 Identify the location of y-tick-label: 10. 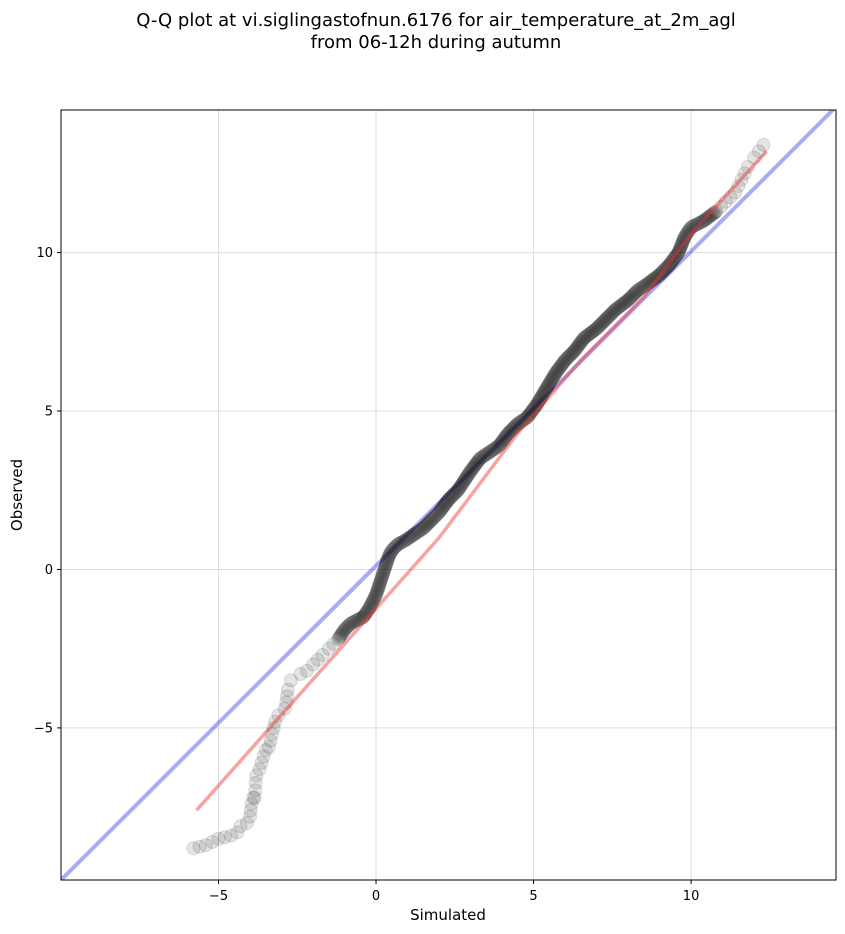
(44, 253).